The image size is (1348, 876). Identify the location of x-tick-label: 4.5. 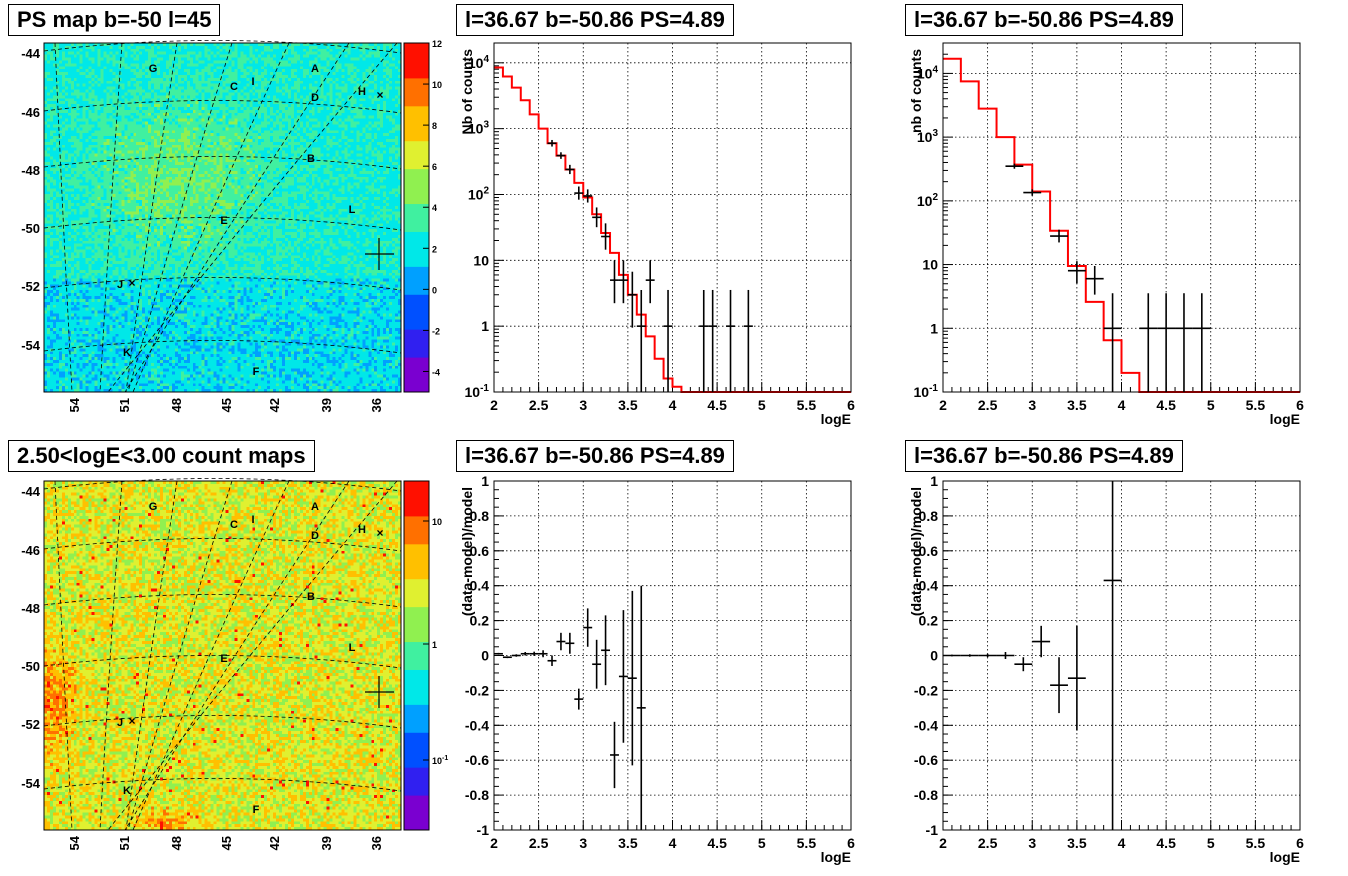
(1166, 843).